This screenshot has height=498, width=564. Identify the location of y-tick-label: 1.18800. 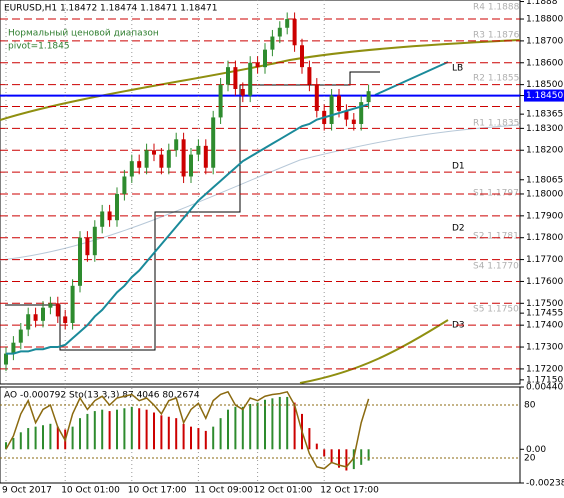
(544, 20).